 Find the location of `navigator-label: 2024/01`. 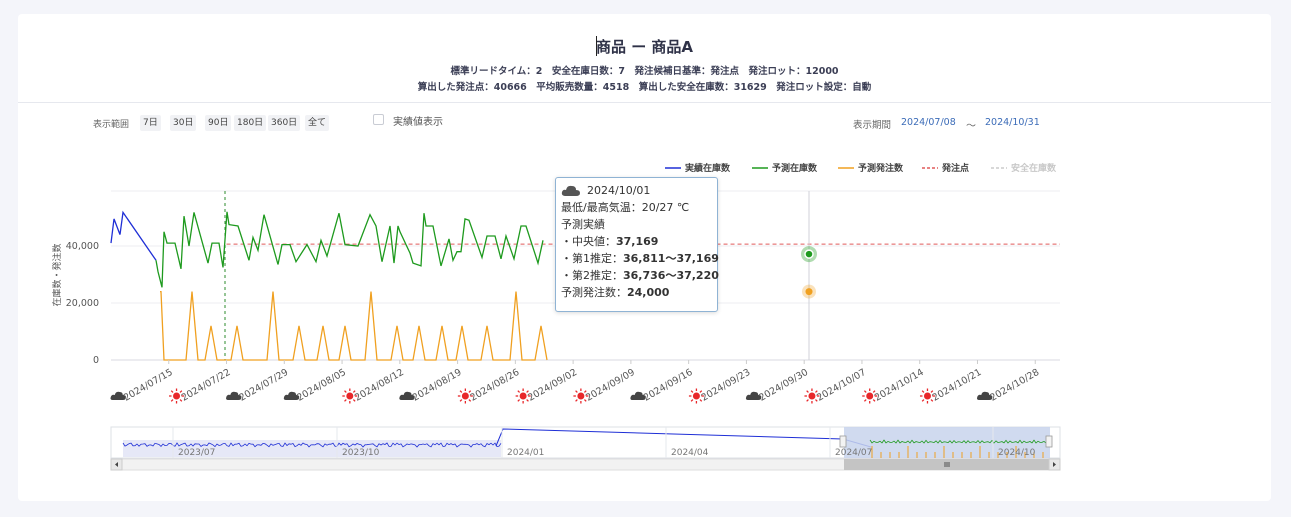

navigator-label: 2024/01 is located at coordinates (525, 453).